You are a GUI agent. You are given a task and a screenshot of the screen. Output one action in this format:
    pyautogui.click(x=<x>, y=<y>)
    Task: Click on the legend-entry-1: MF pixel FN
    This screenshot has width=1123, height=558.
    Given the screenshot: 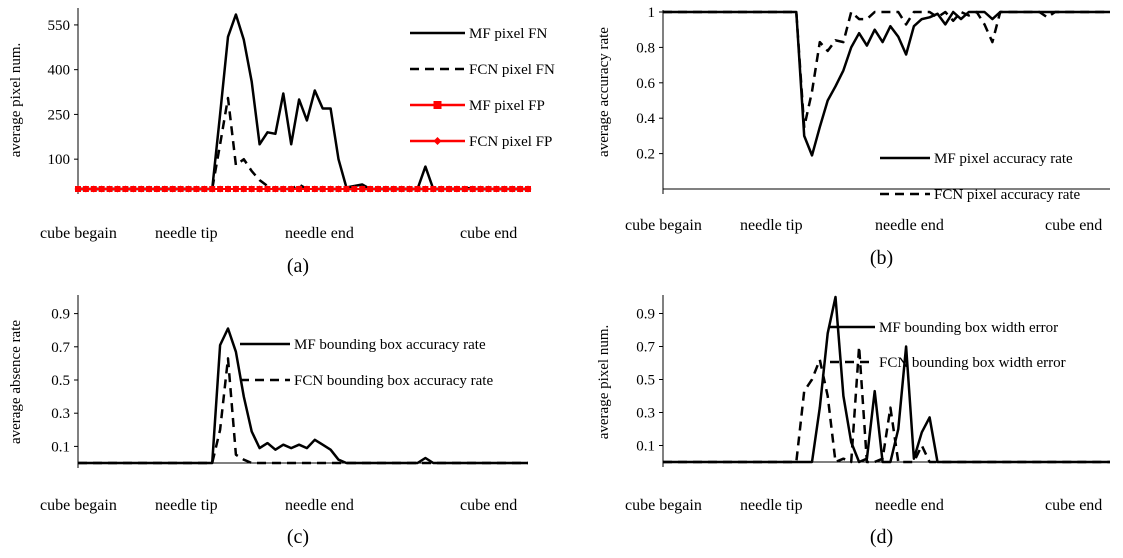 What is the action you would take?
    pyautogui.click(x=479, y=34)
    